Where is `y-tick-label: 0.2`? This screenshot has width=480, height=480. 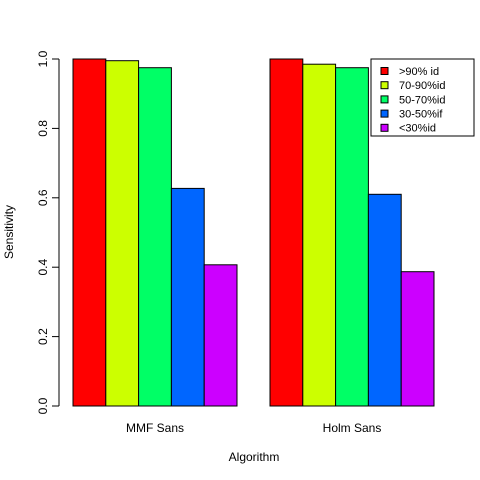 y-tick-label: 0.2 is located at coordinates (43, 336).